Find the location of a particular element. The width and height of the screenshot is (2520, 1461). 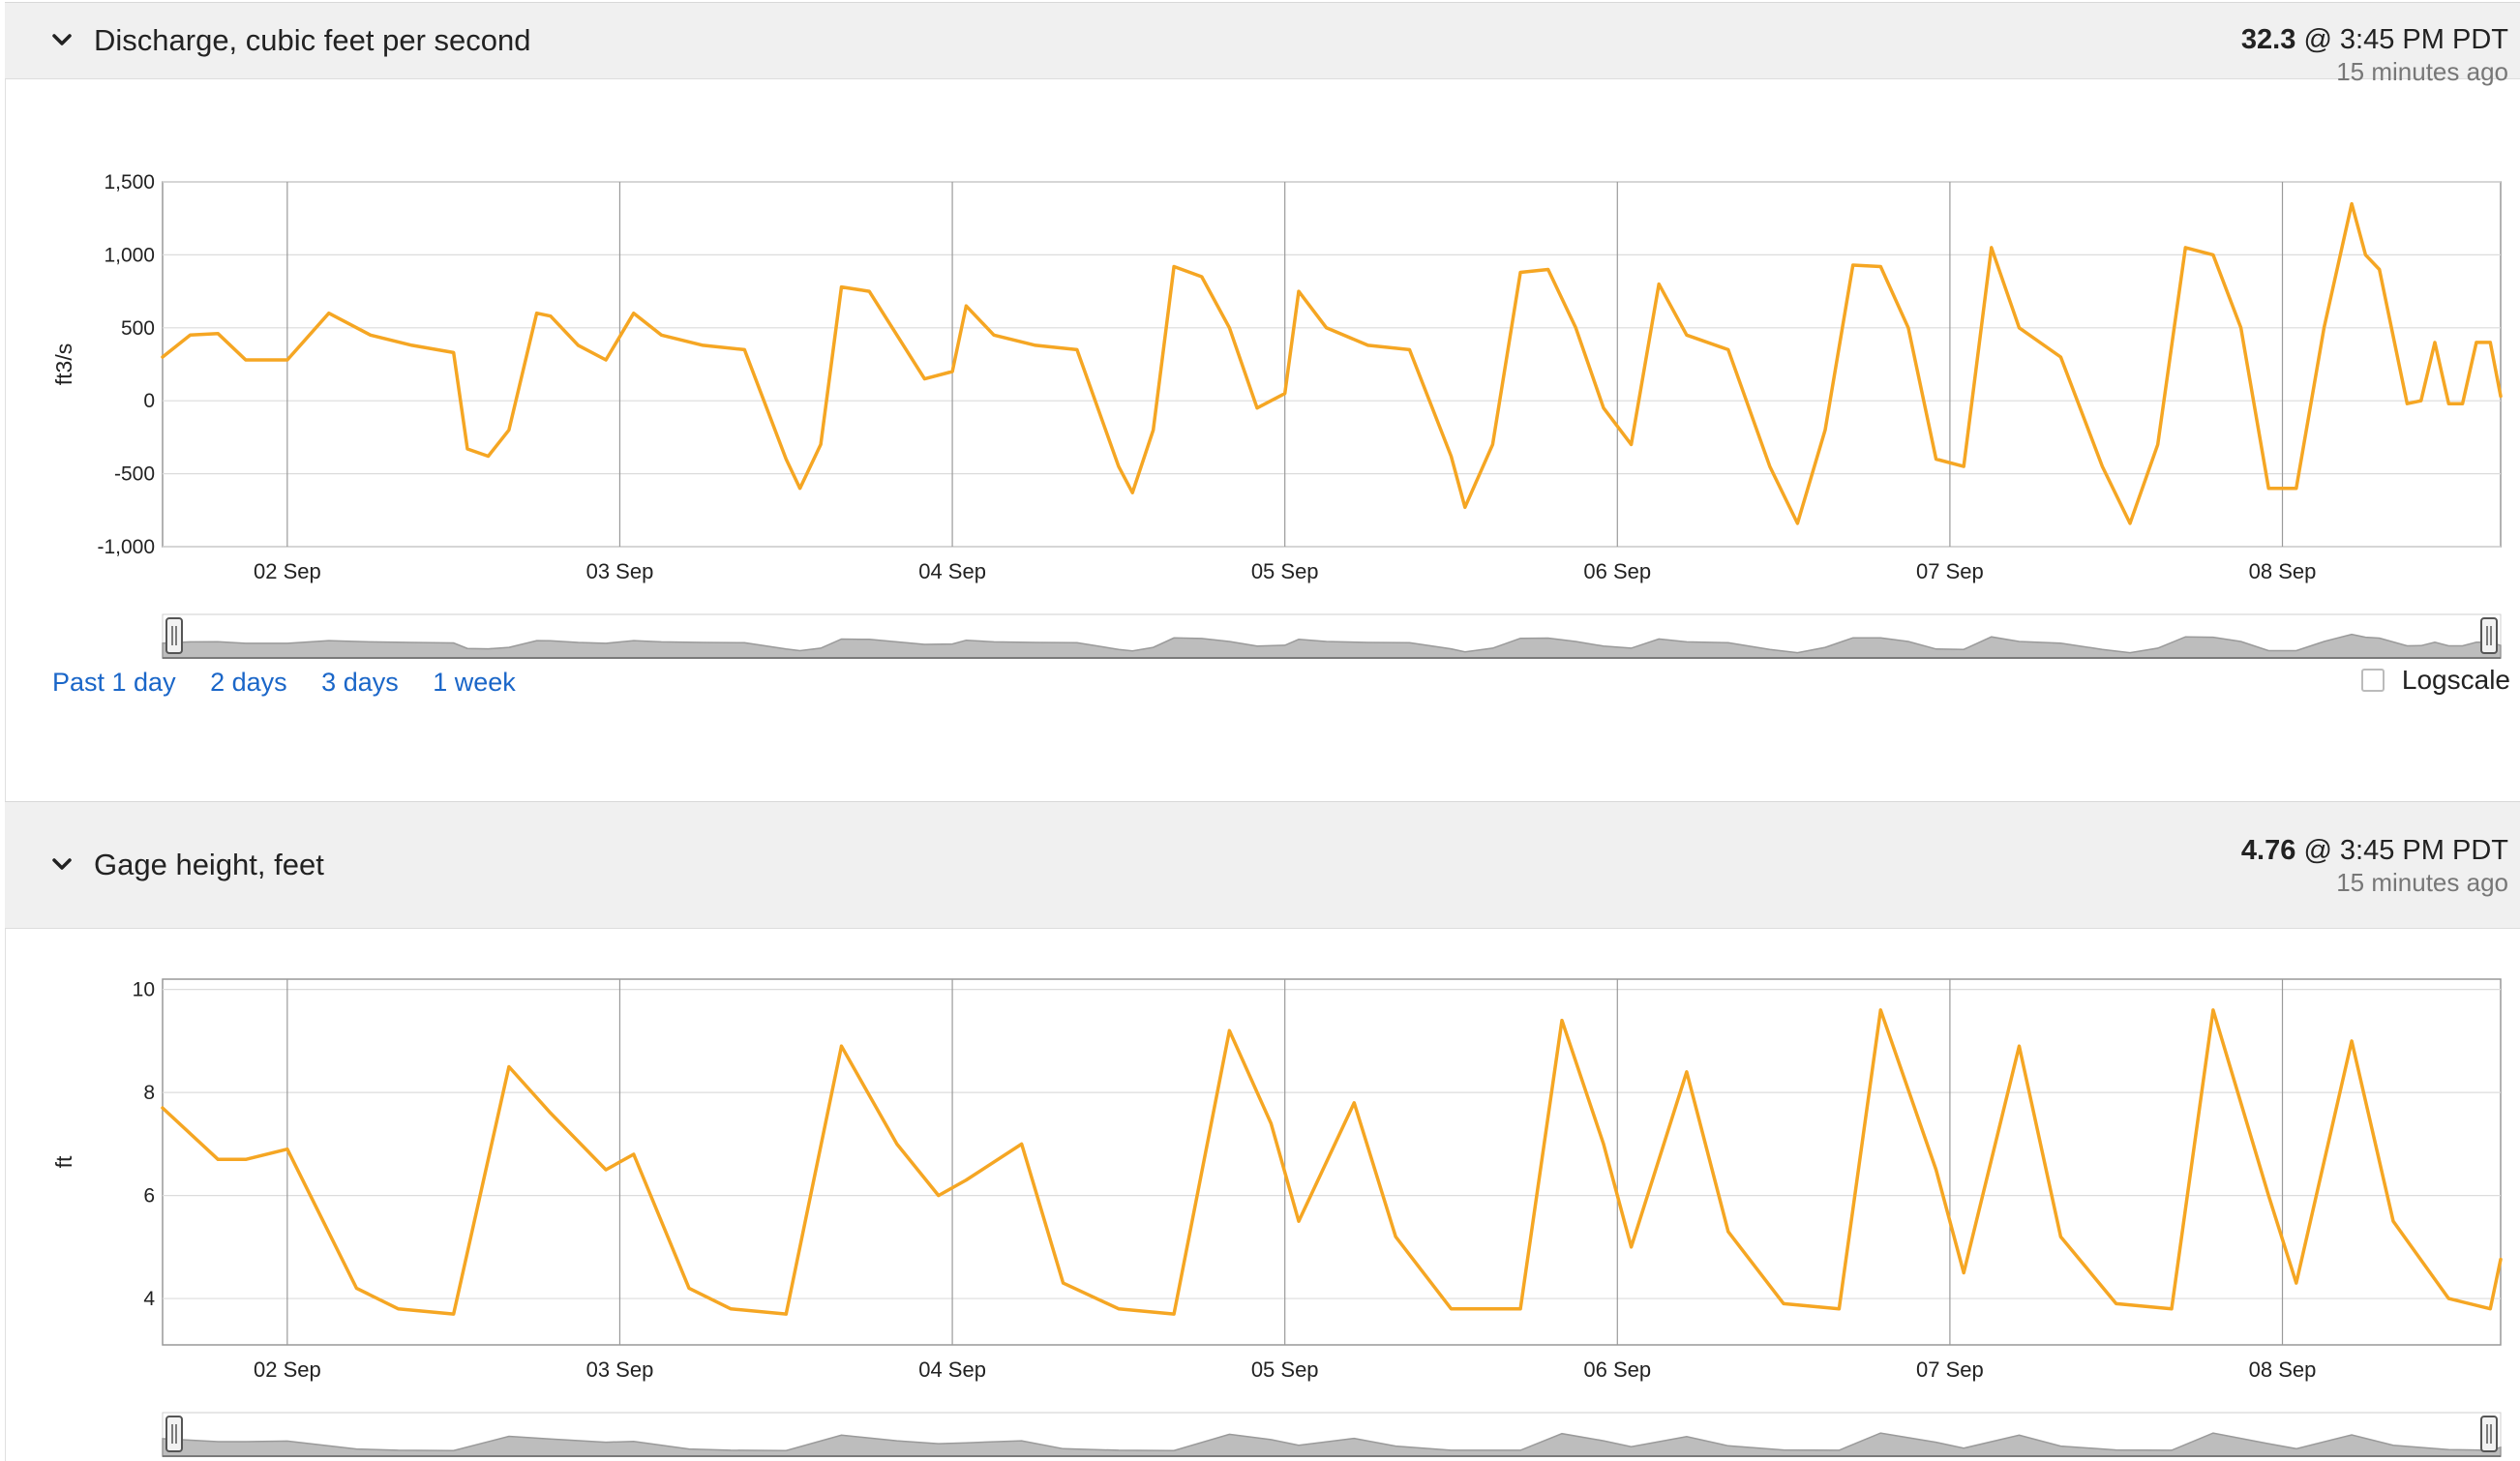

logscale-label: Logscale is located at coordinates (2456, 680).